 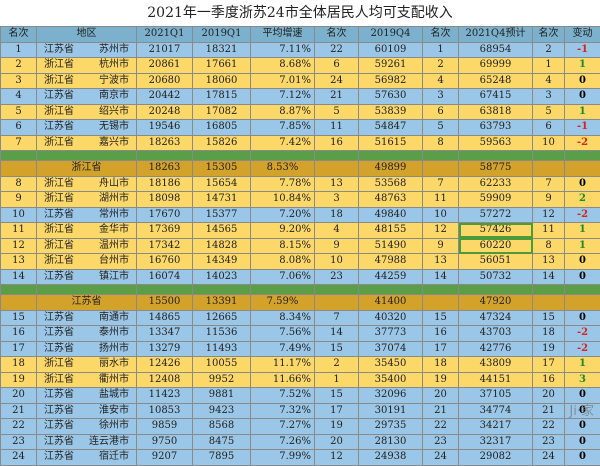 I want to click on rank-cell: 1, so click(x=19, y=50).